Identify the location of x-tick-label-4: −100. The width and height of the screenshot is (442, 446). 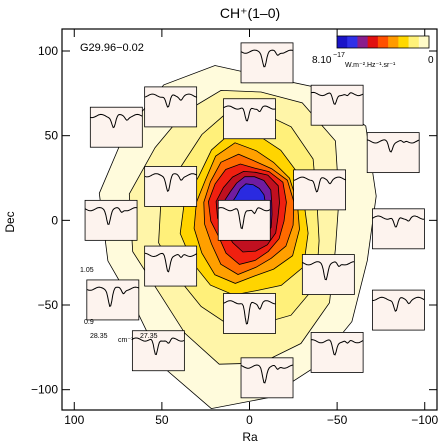
(424, 420).